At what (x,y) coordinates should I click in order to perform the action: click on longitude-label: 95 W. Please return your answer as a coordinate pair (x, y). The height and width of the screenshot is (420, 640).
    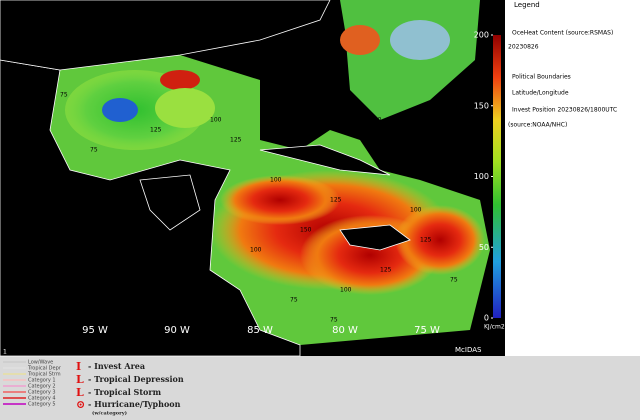
    Looking at the image, I should click on (95, 330).